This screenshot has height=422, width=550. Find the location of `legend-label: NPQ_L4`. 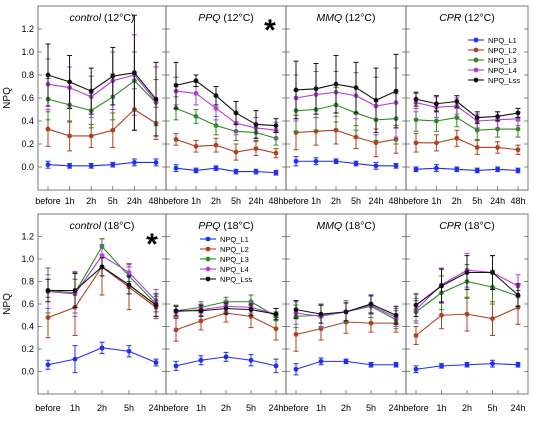

legend-label: NPQ_L4 is located at coordinates (234, 269).